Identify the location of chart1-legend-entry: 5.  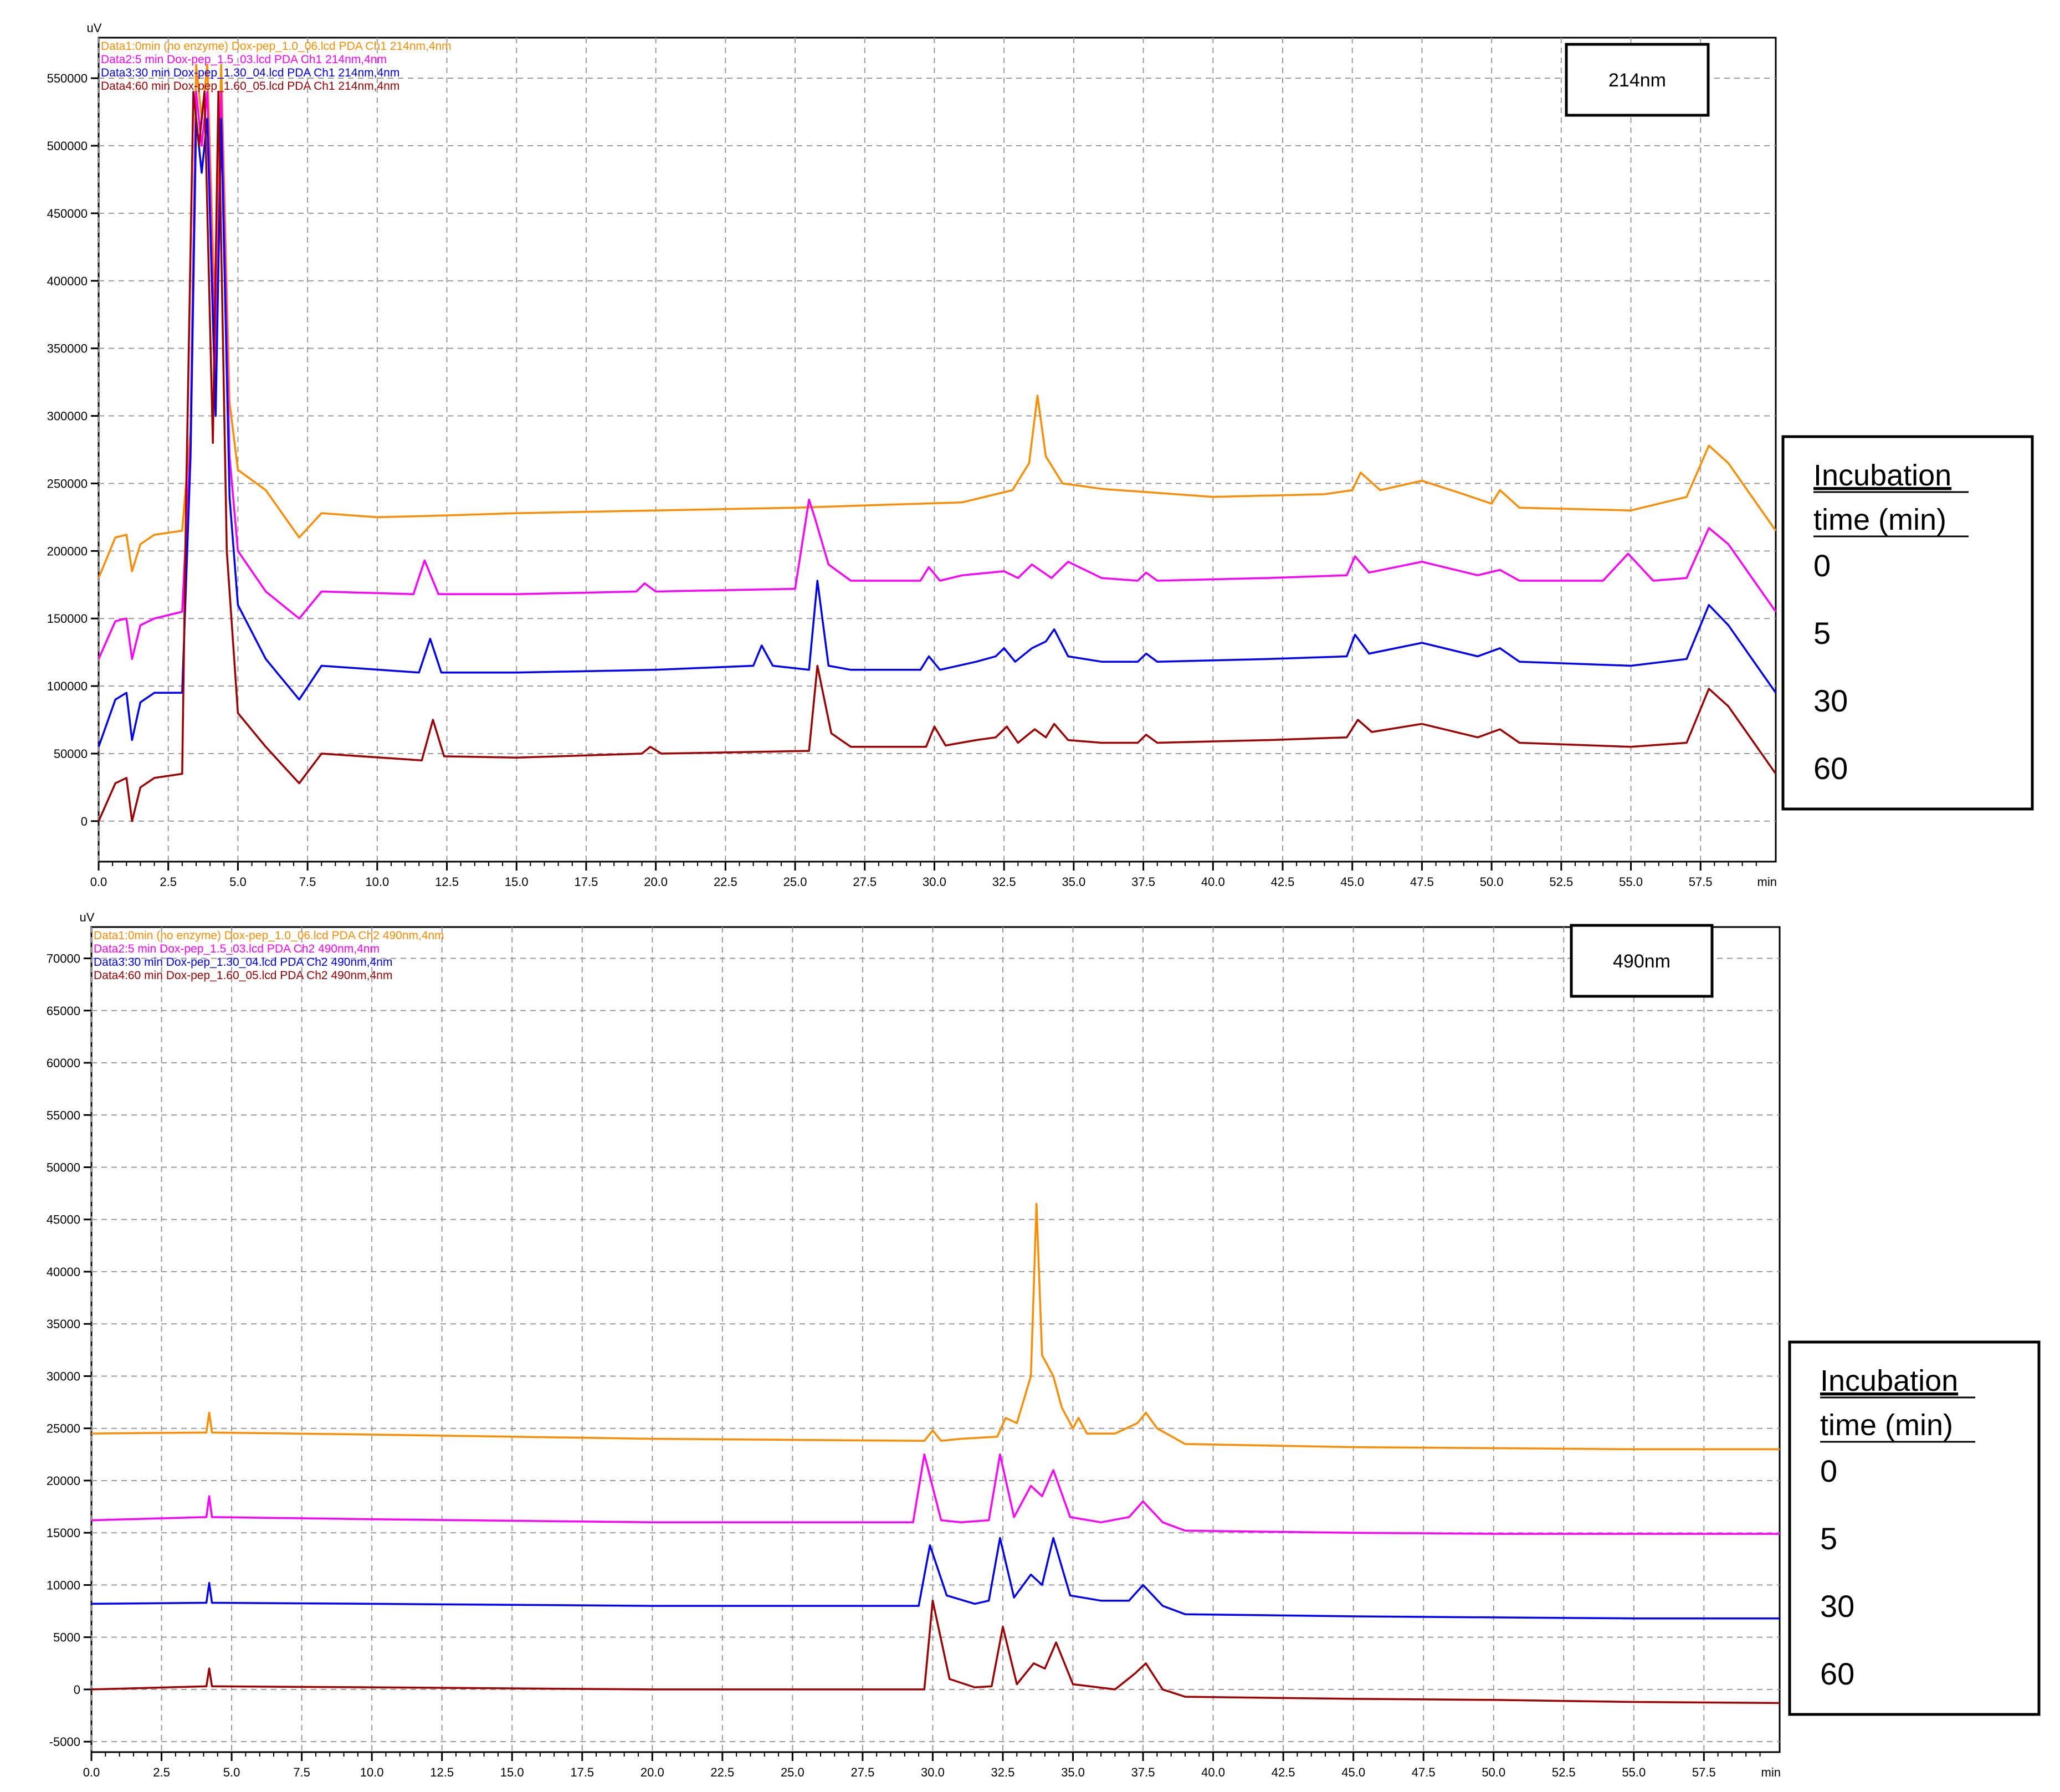
(1829, 1538).